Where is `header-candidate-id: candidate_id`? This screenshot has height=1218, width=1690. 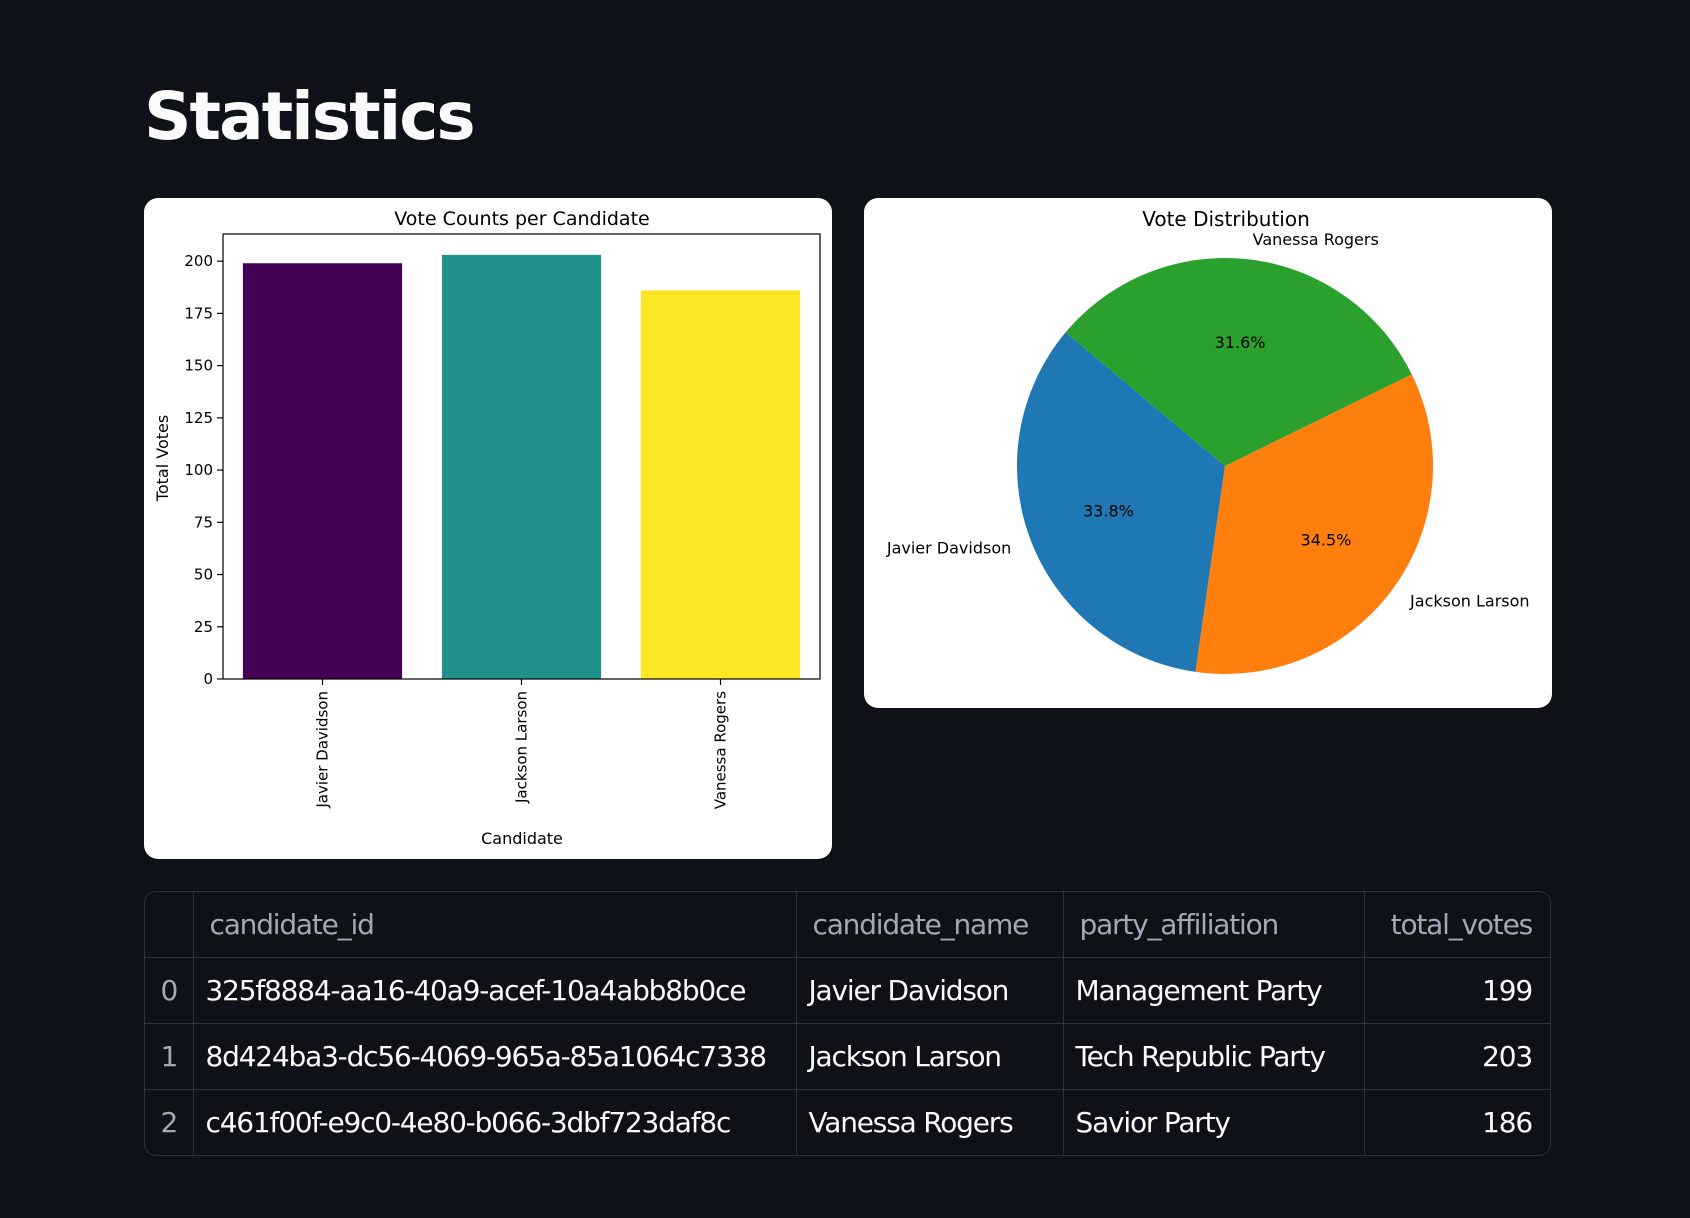 header-candidate-id: candidate_id is located at coordinates (495, 925).